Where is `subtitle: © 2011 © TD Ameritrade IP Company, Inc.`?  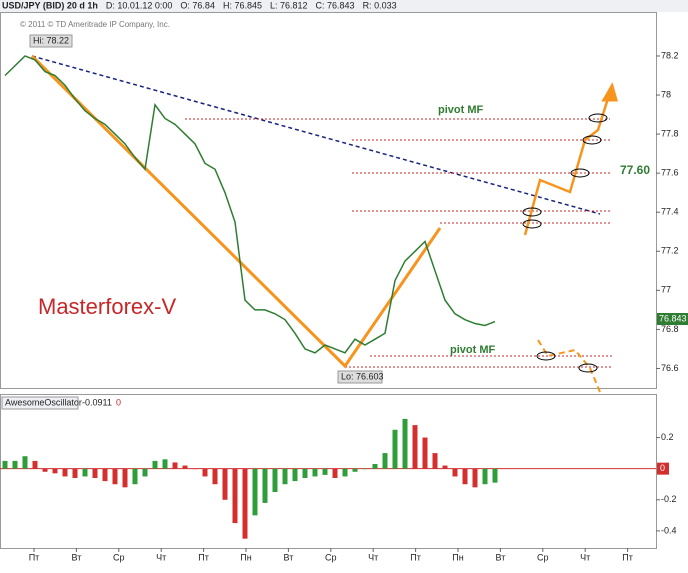
subtitle: © 2011 © TD Ameritrade IP Company, Inc. is located at coordinates (95, 24).